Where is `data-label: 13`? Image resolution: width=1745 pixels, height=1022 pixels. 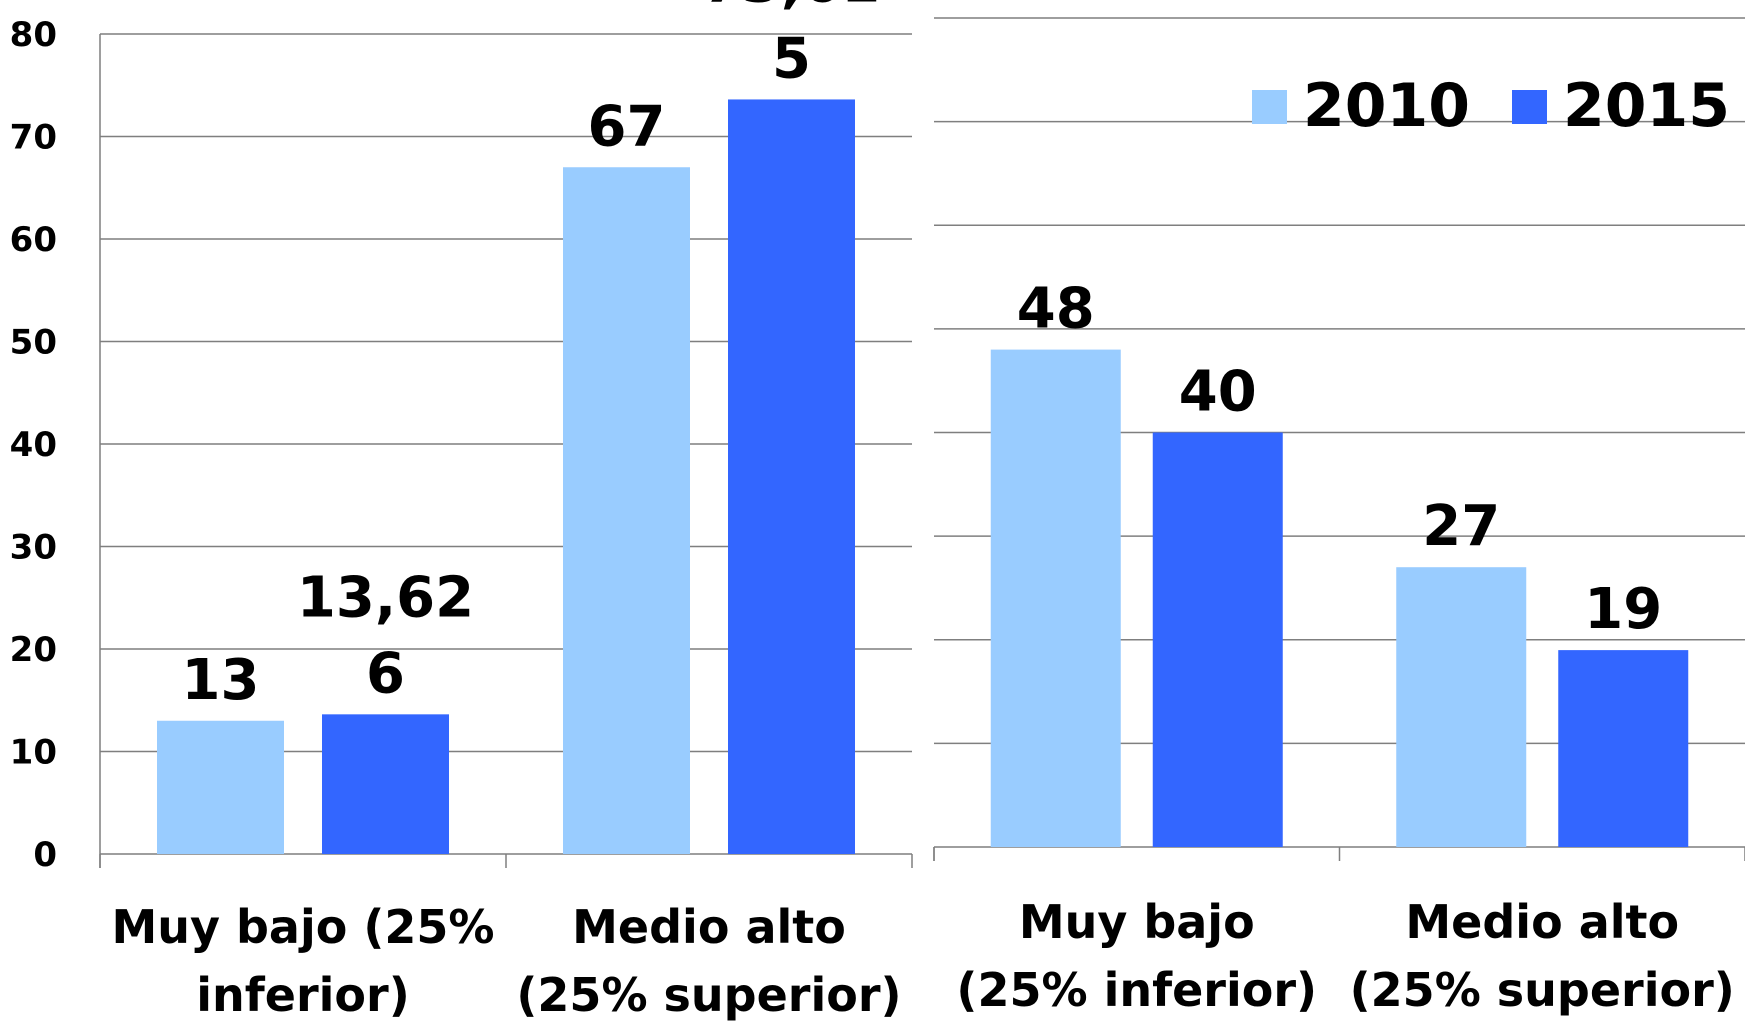 data-label: 13 is located at coordinates (221, 680).